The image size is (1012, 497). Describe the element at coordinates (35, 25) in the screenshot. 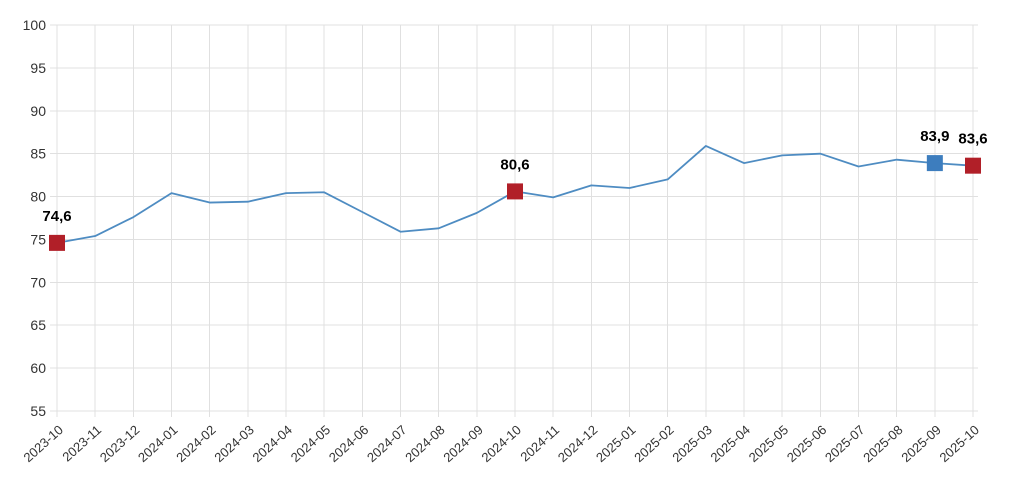

I see `y-axis-tick-label: 100` at that location.